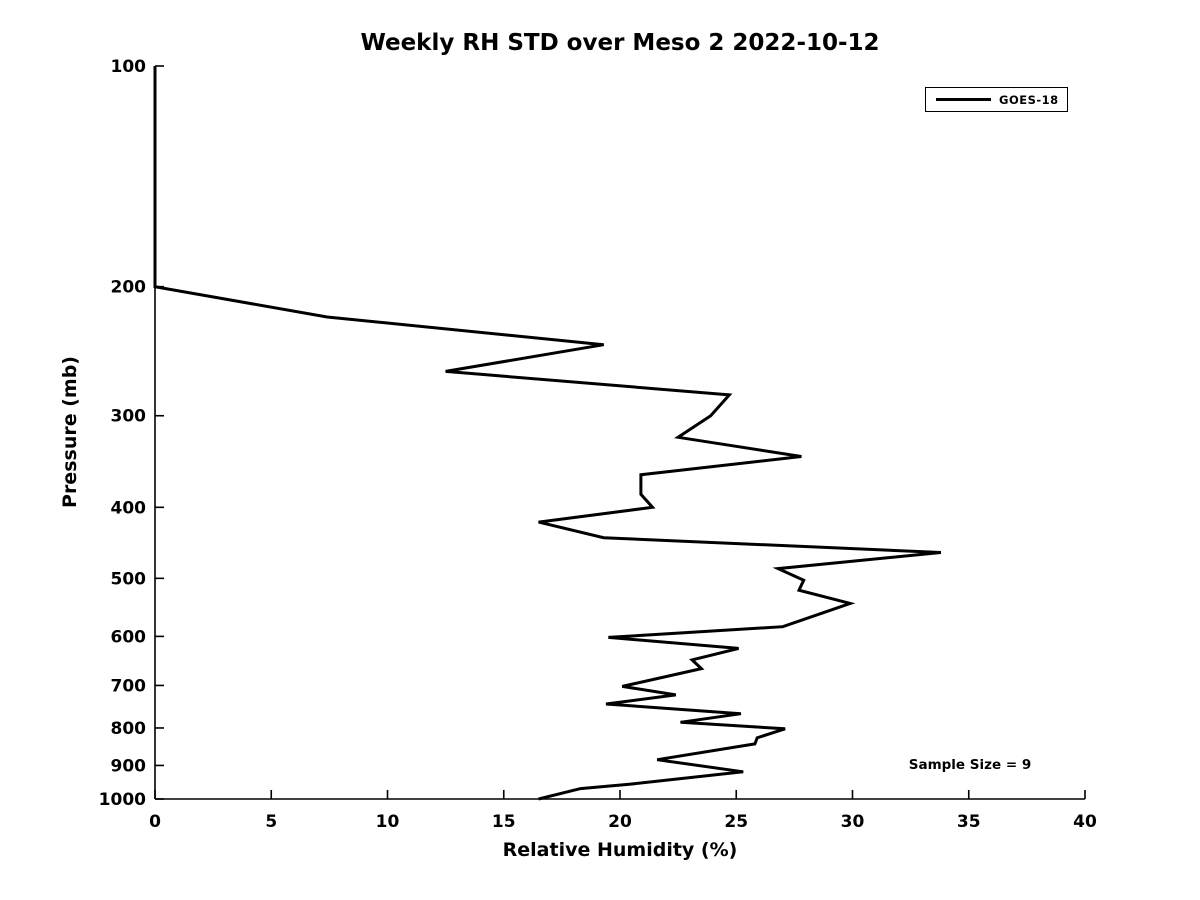  I want to click on y-tick-label: 500, so click(129, 579).